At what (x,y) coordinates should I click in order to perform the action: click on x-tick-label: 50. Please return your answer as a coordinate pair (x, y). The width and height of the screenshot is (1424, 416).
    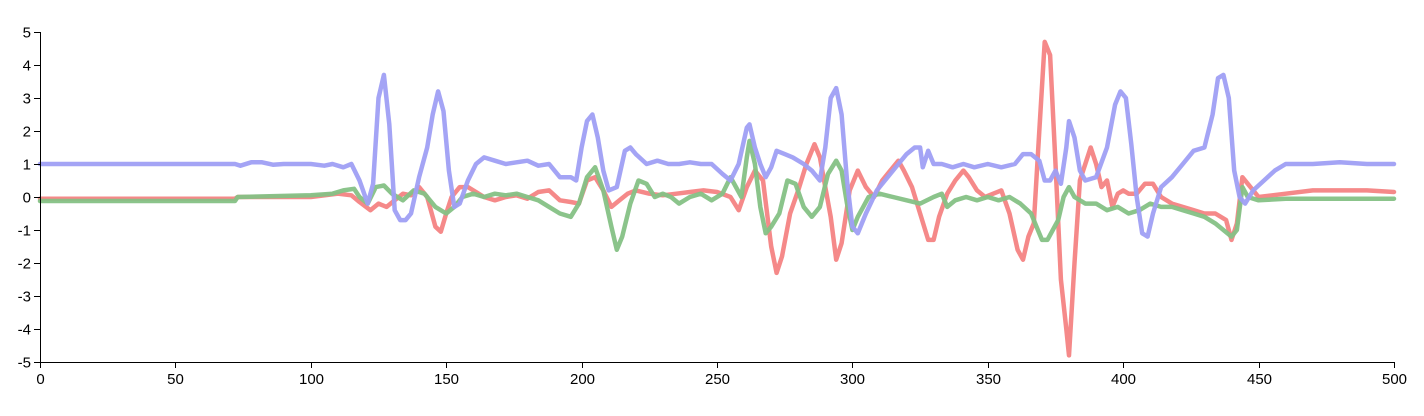
    Looking at the image, I should click on (175, 379).